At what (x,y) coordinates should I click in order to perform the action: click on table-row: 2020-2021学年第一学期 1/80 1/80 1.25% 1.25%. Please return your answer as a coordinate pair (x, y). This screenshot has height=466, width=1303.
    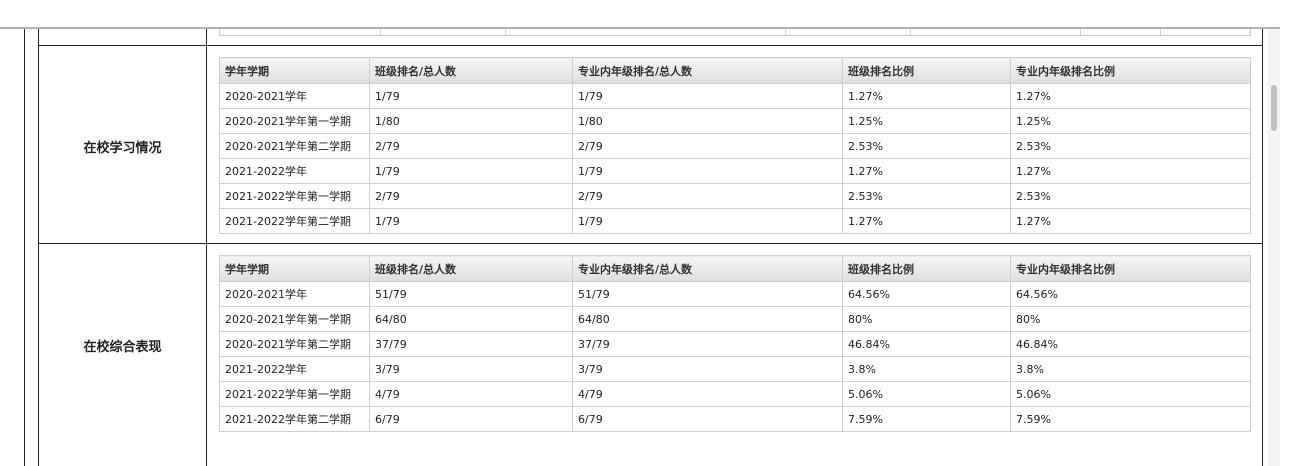
    Looking at the image, I should click on (735, 121).